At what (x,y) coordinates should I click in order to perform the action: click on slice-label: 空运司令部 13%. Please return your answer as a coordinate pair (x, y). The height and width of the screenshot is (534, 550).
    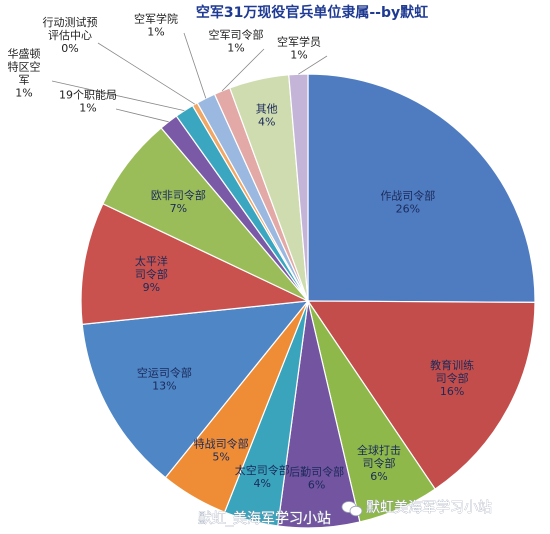
    Looking at the image, I should click on (164, 378).